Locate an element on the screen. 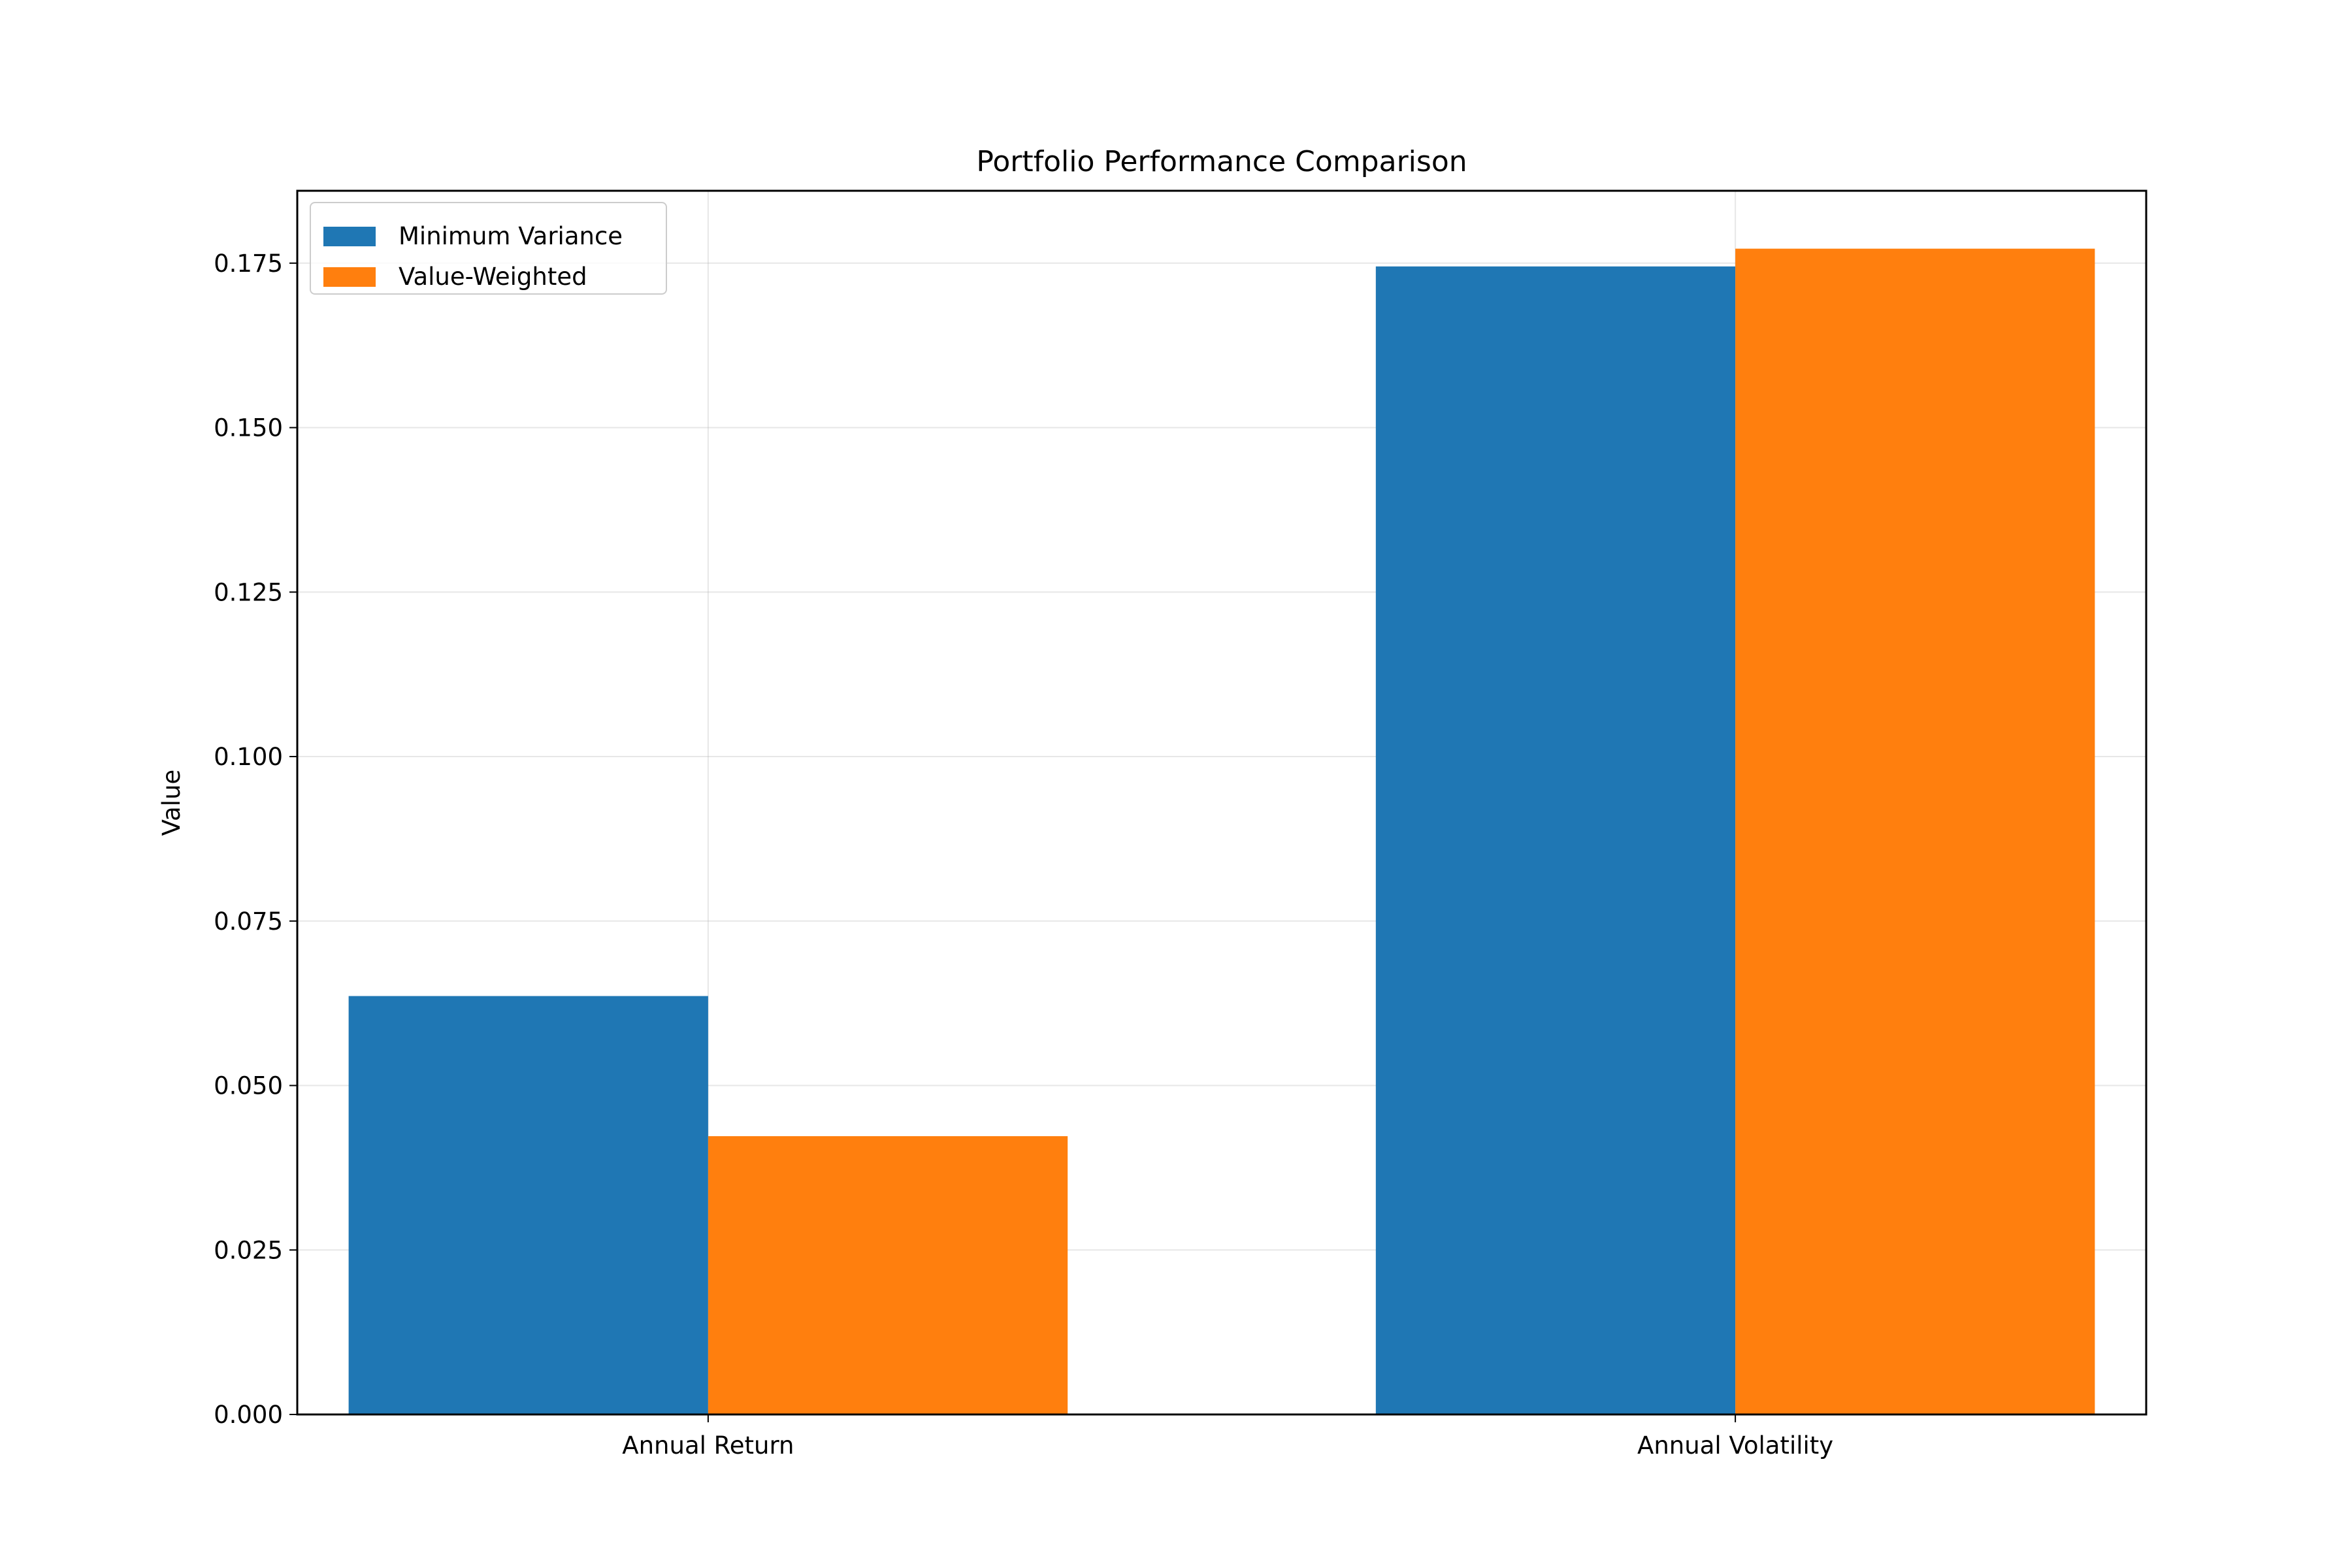  y-tick-label: 0.175 is located at coordinates (248, 264).